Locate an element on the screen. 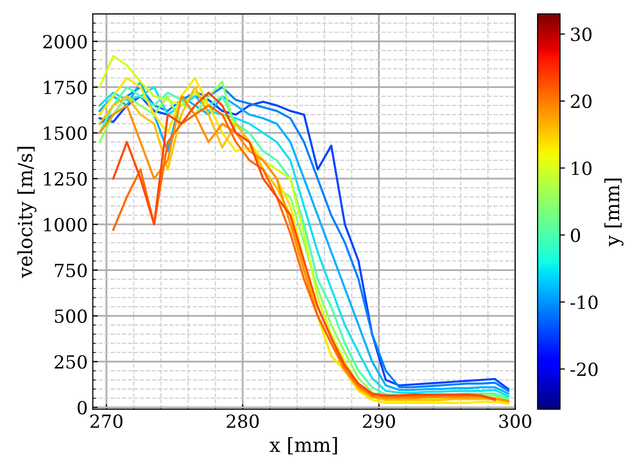 The width and height of the screenshot is (640, 465). color-bar-label: 20 is located at coordinates (581, 101).